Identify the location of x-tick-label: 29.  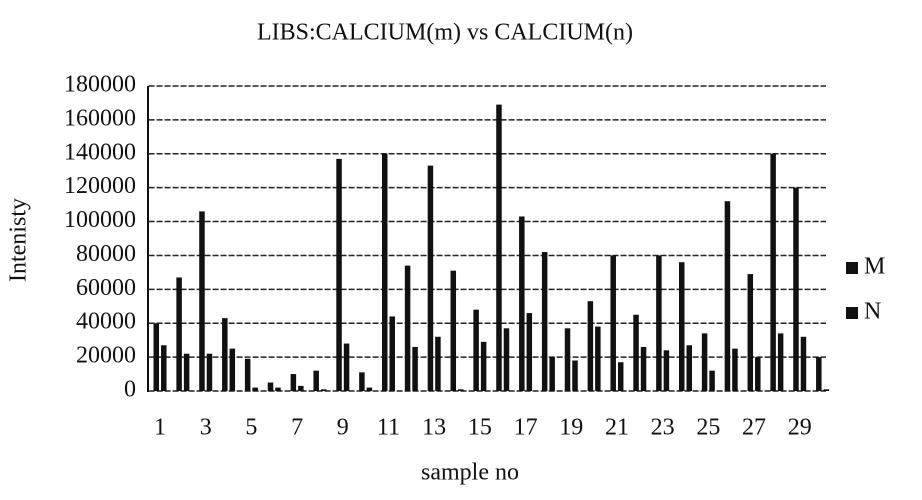
(800, 428).